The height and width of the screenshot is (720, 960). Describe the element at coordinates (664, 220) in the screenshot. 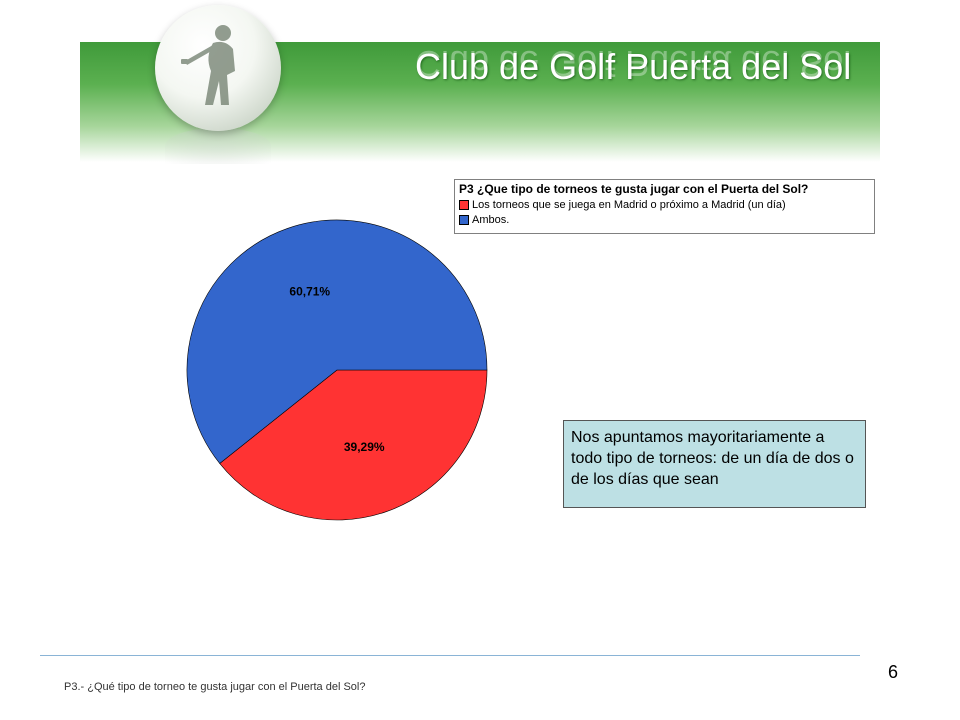

I see `legend-item-ambos: Ambos.` at that location.